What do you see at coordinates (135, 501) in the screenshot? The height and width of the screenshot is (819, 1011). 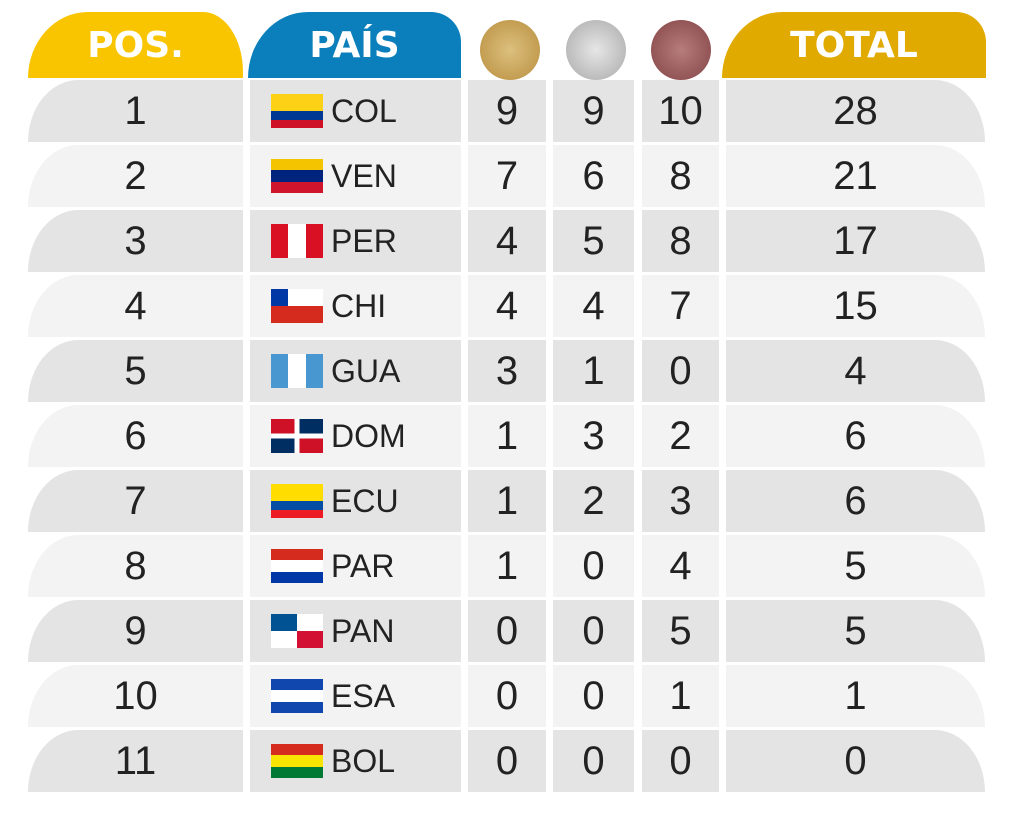 I see `position-cell: 7` at bounding box center [135, 501].